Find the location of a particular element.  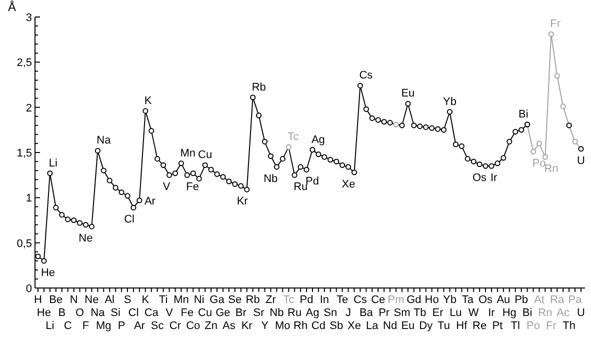

x-tick-label: As is located at coordinates (229, 326).